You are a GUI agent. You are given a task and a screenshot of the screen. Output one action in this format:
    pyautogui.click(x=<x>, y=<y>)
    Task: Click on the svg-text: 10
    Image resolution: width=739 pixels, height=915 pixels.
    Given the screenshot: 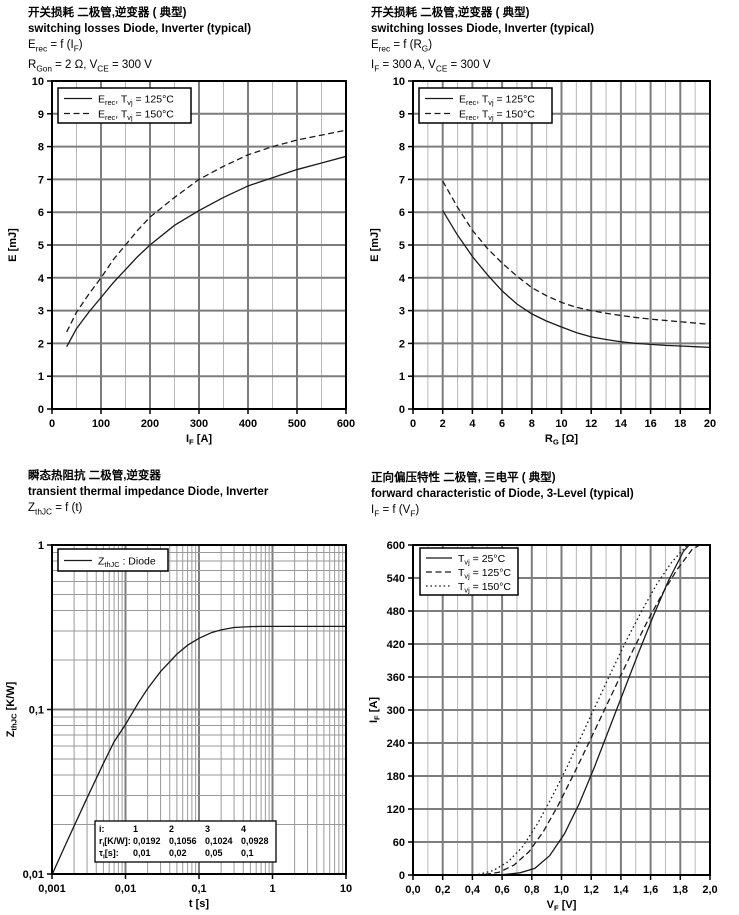 What is the action you would take?
    pyautogui.click(x=346, y=889)
    